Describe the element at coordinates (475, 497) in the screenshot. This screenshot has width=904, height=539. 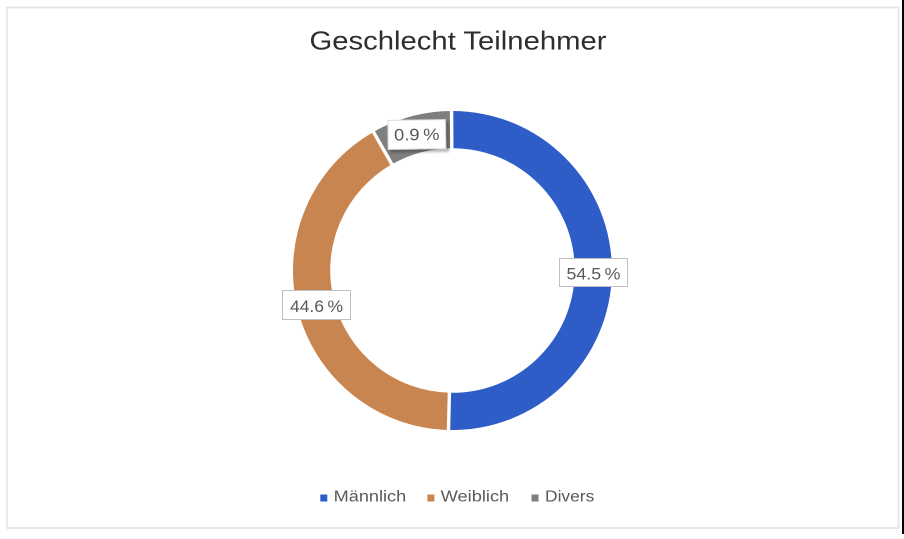
I see `svg-text: Weiblich` at that location.